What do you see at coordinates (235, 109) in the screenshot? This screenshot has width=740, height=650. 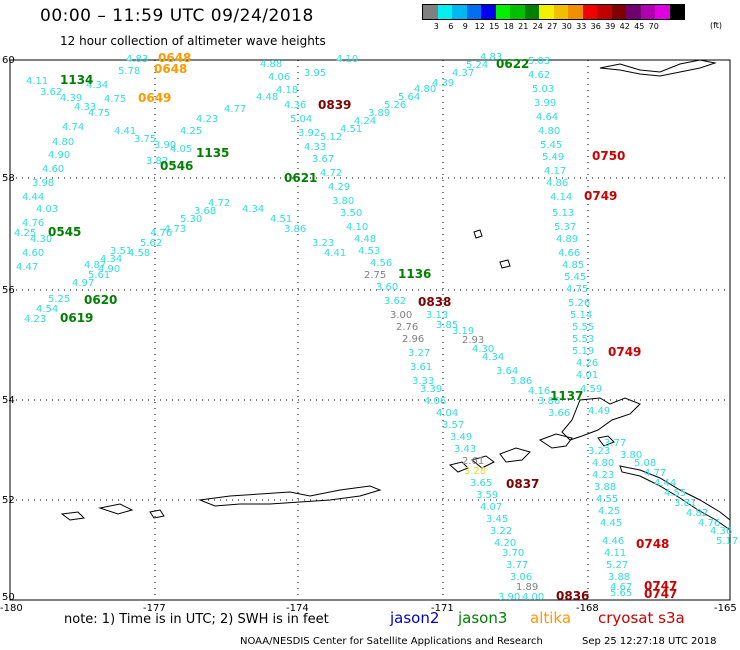 I see `wave-value: 4.77` at bounding box center [235, 109].